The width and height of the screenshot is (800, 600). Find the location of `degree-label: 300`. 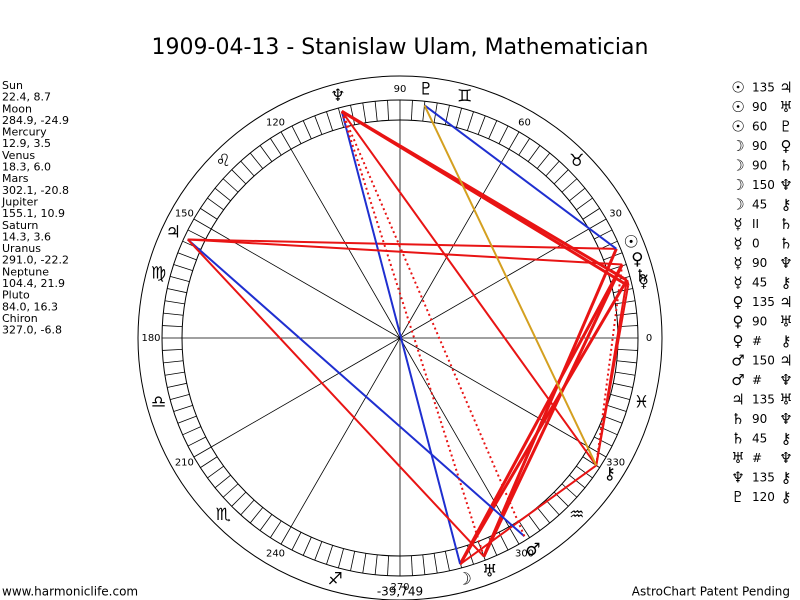

degree-label: 300 is located at coordinates (524, 554).